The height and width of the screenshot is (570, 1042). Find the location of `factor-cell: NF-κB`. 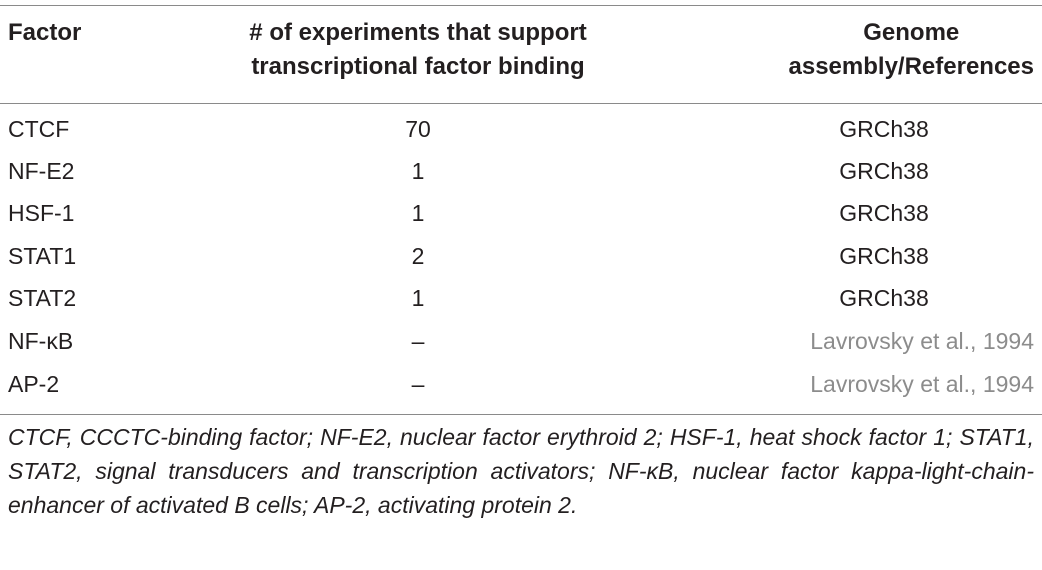

factor-cell: NF-κB is located at coordinates (41, 341).